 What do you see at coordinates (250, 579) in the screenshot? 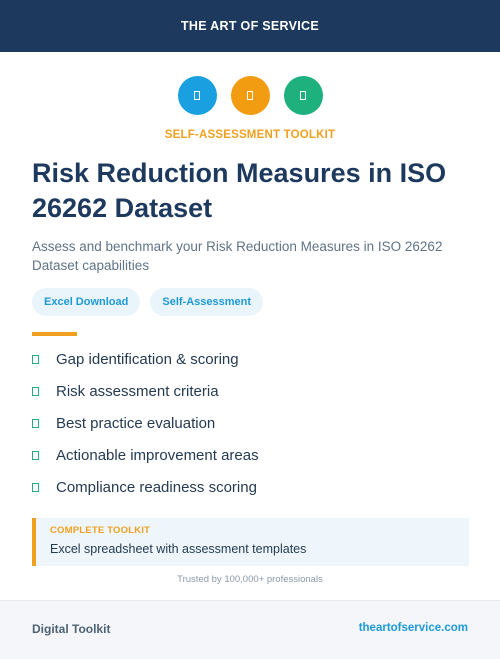
I see `trust-note: Trusted by 100,000+ professionals` at bounding box center [250, 579].